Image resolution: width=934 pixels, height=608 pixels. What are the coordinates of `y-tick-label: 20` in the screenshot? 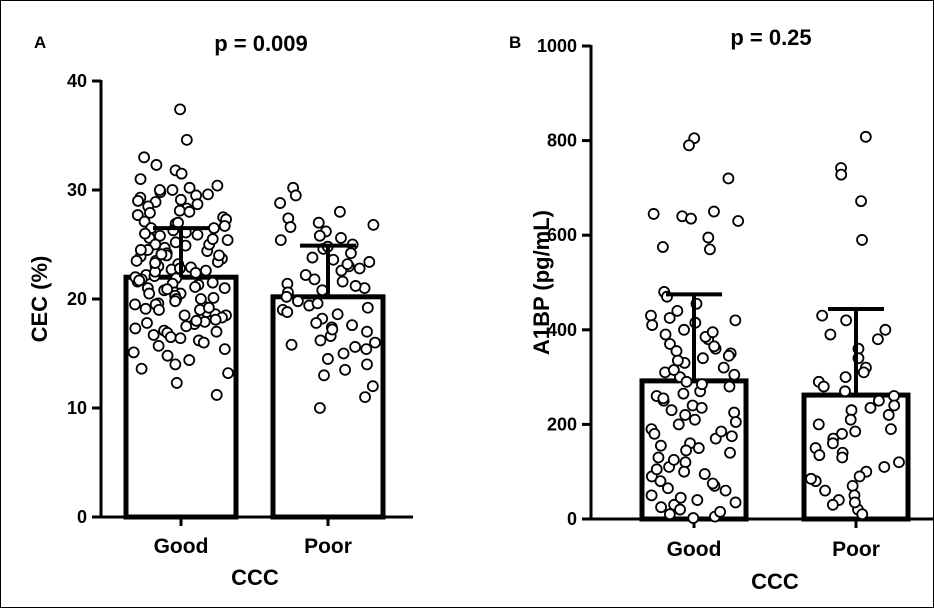 It's located at (77, 299).